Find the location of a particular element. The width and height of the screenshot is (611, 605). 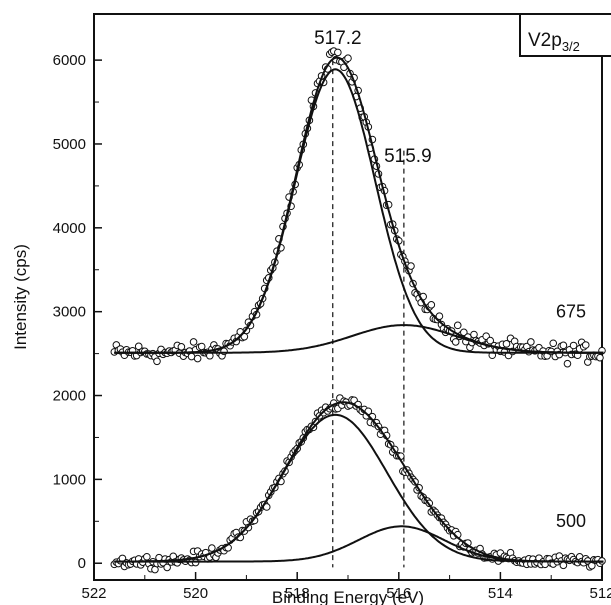

y-tick-label: 0 is located at coordinates (82, 563).